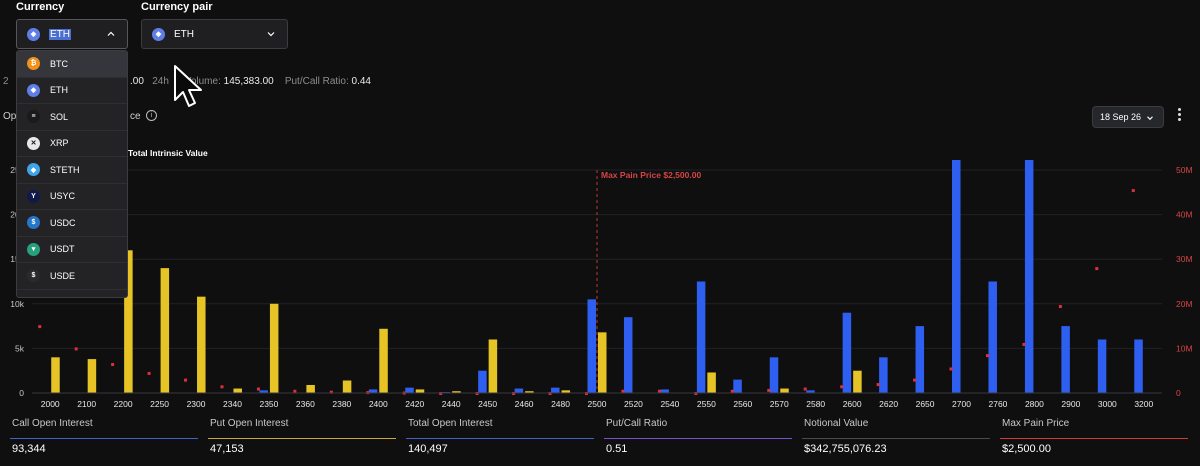 The height and width of the screenshot is (466, 1200). What do you see at coordinates (33, 276) in the screenshot?
I see `usde-icon: $` at bounding box center [33, 276].